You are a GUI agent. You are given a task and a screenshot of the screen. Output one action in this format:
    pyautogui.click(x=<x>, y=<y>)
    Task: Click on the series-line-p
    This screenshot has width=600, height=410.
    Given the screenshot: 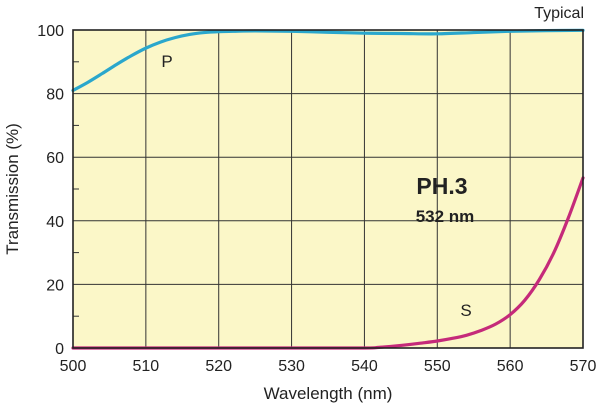 What is the action you would take?
    pyautogui.click(x=328, y=60)
    